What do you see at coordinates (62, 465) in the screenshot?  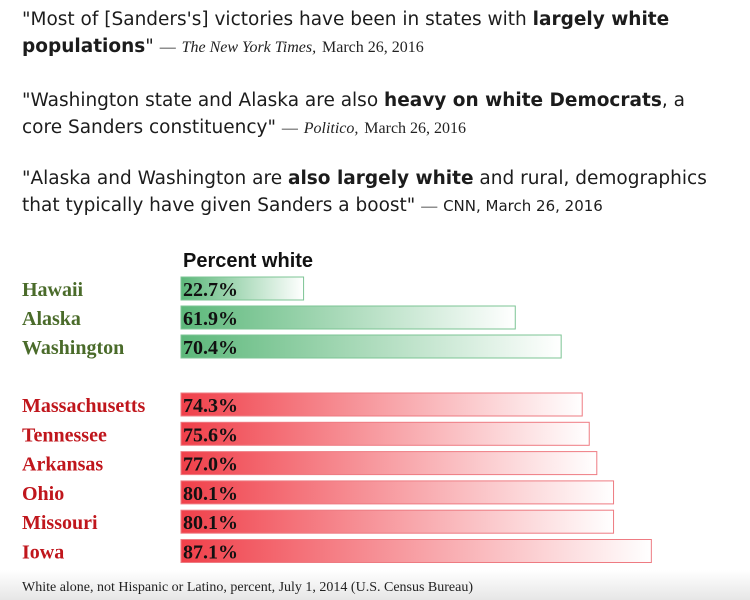 I see `category-label-arkansas: Arkansas` at bounding box center [62, 465].